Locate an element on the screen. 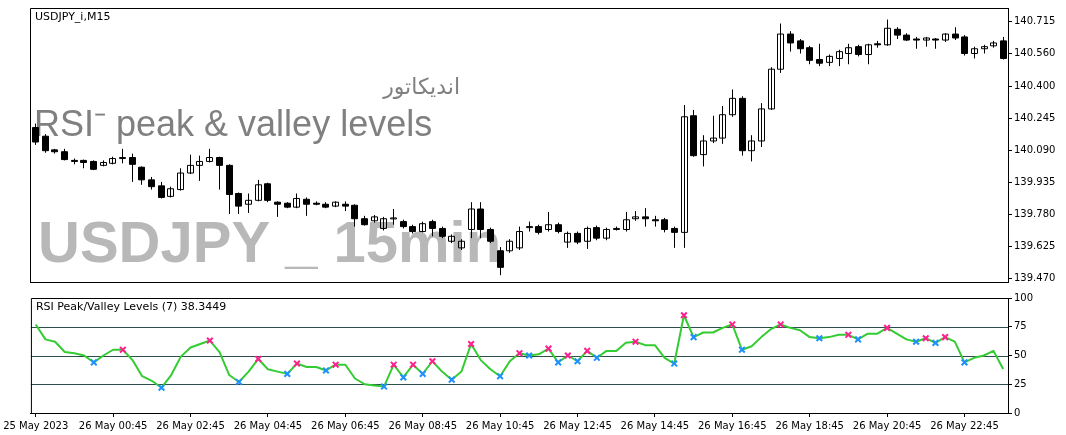 This screenshot has height=435, width=1066. y-tick-label: 139.470 is located at coordinates (1035, 278).